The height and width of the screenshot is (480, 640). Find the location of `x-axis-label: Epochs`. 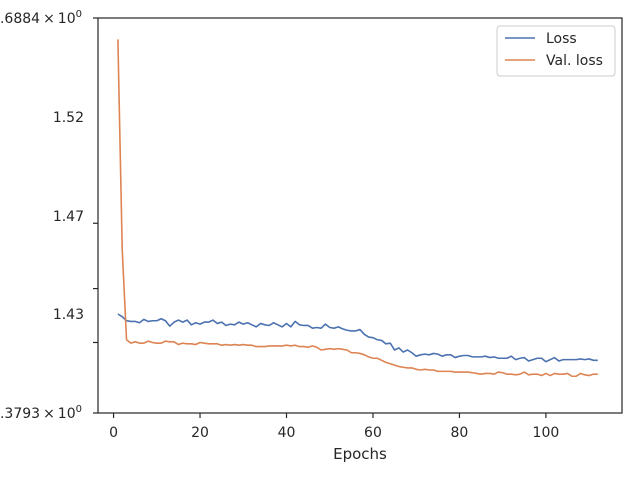

x-axis-label: Epochs is located at coordinates (360, 454).